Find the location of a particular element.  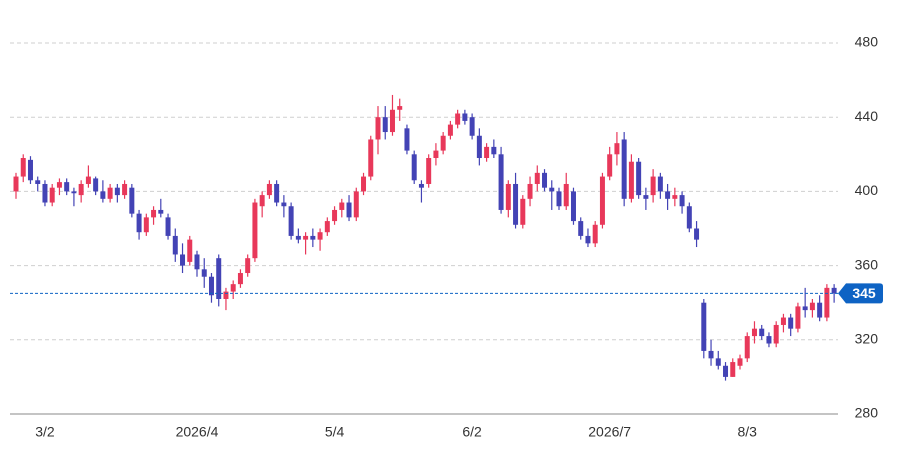

x-tick-label: 6/2 is located at coordinates (472, 432).